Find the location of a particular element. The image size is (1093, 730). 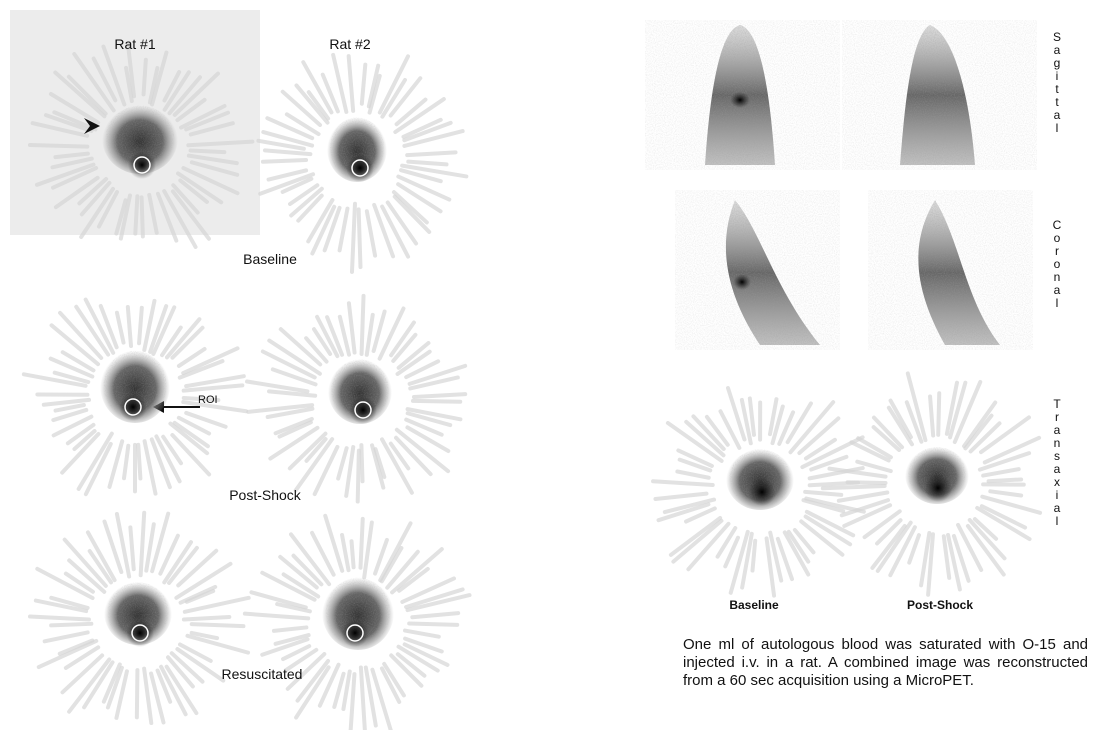

column-label: Rat #1 is located at coordinates (135, 44).